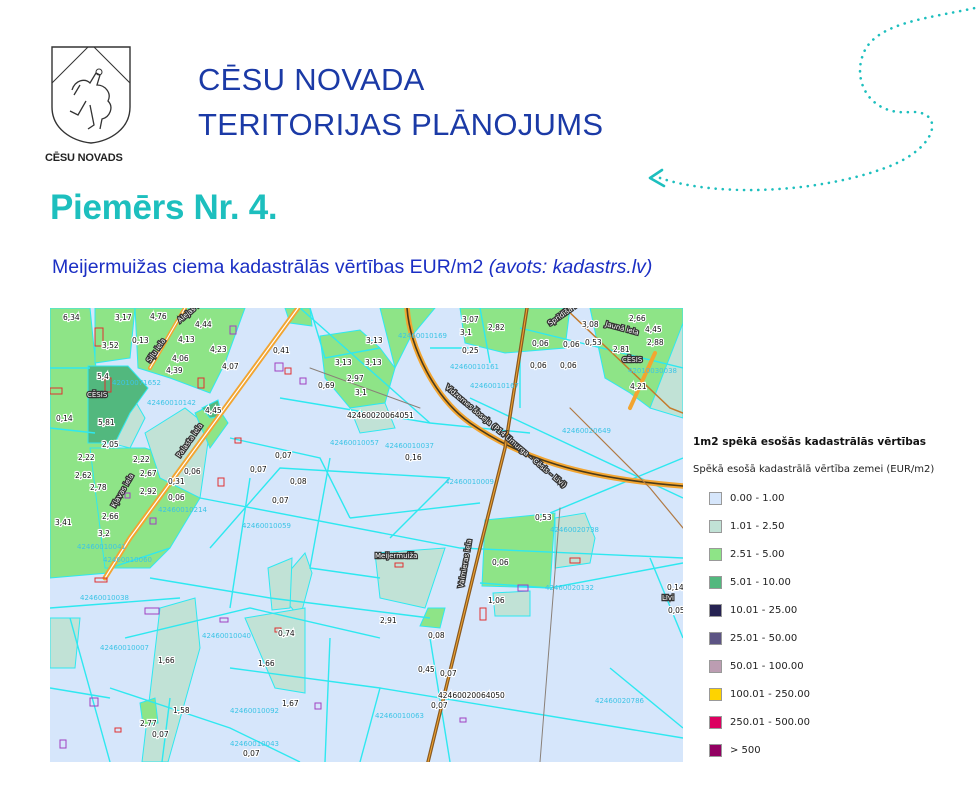 This screenshot has width=979, height=808. I want to click on parcel-value-label: 2,62, so click(83, 475).